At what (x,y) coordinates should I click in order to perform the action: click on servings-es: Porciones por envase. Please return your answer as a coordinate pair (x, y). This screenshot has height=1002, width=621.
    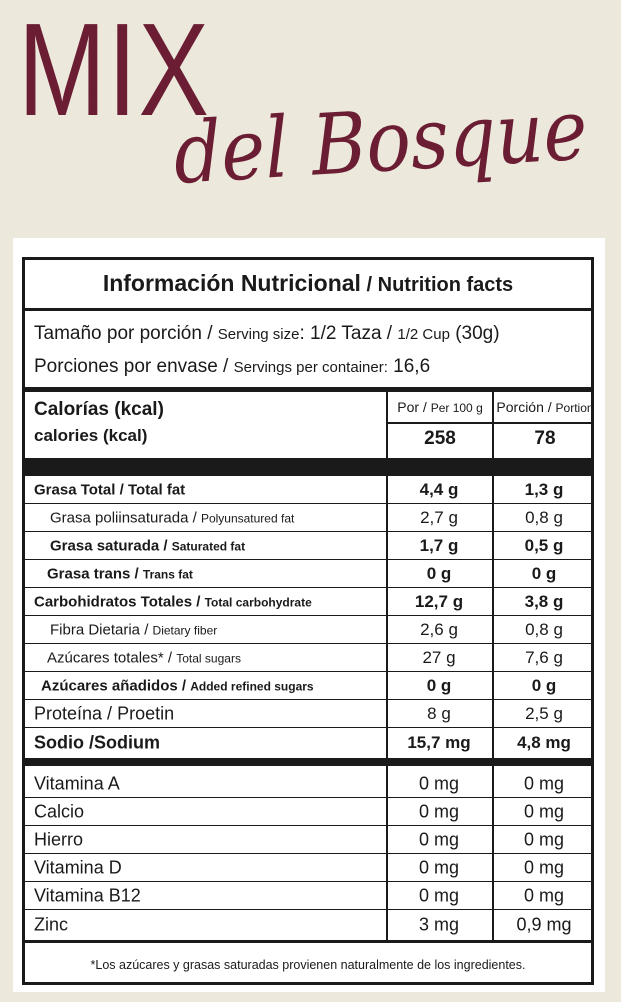
    Looking at the image, I should click on (126, 366).